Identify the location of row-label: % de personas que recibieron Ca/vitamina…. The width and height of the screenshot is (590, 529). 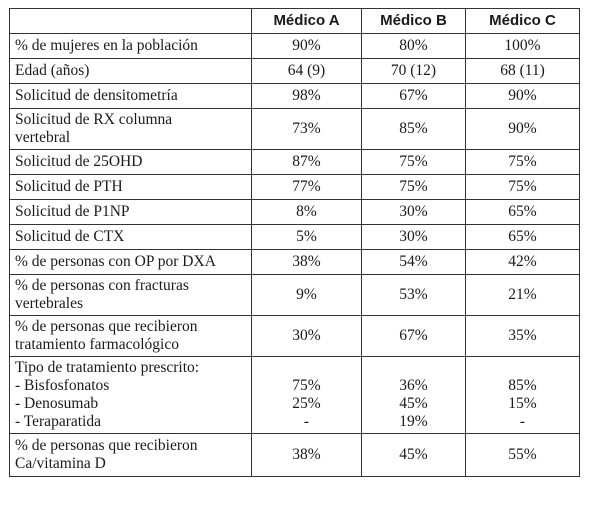
(130, 455).